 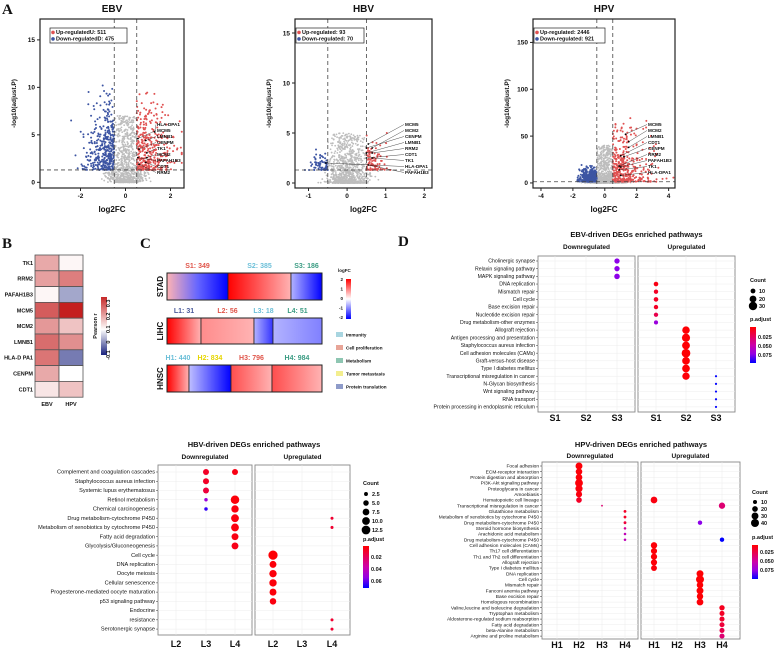 What do you see at coordinates (145, 244) in the screenshot?
I see `panel-label-c: C` at bounding box center [145, 244].